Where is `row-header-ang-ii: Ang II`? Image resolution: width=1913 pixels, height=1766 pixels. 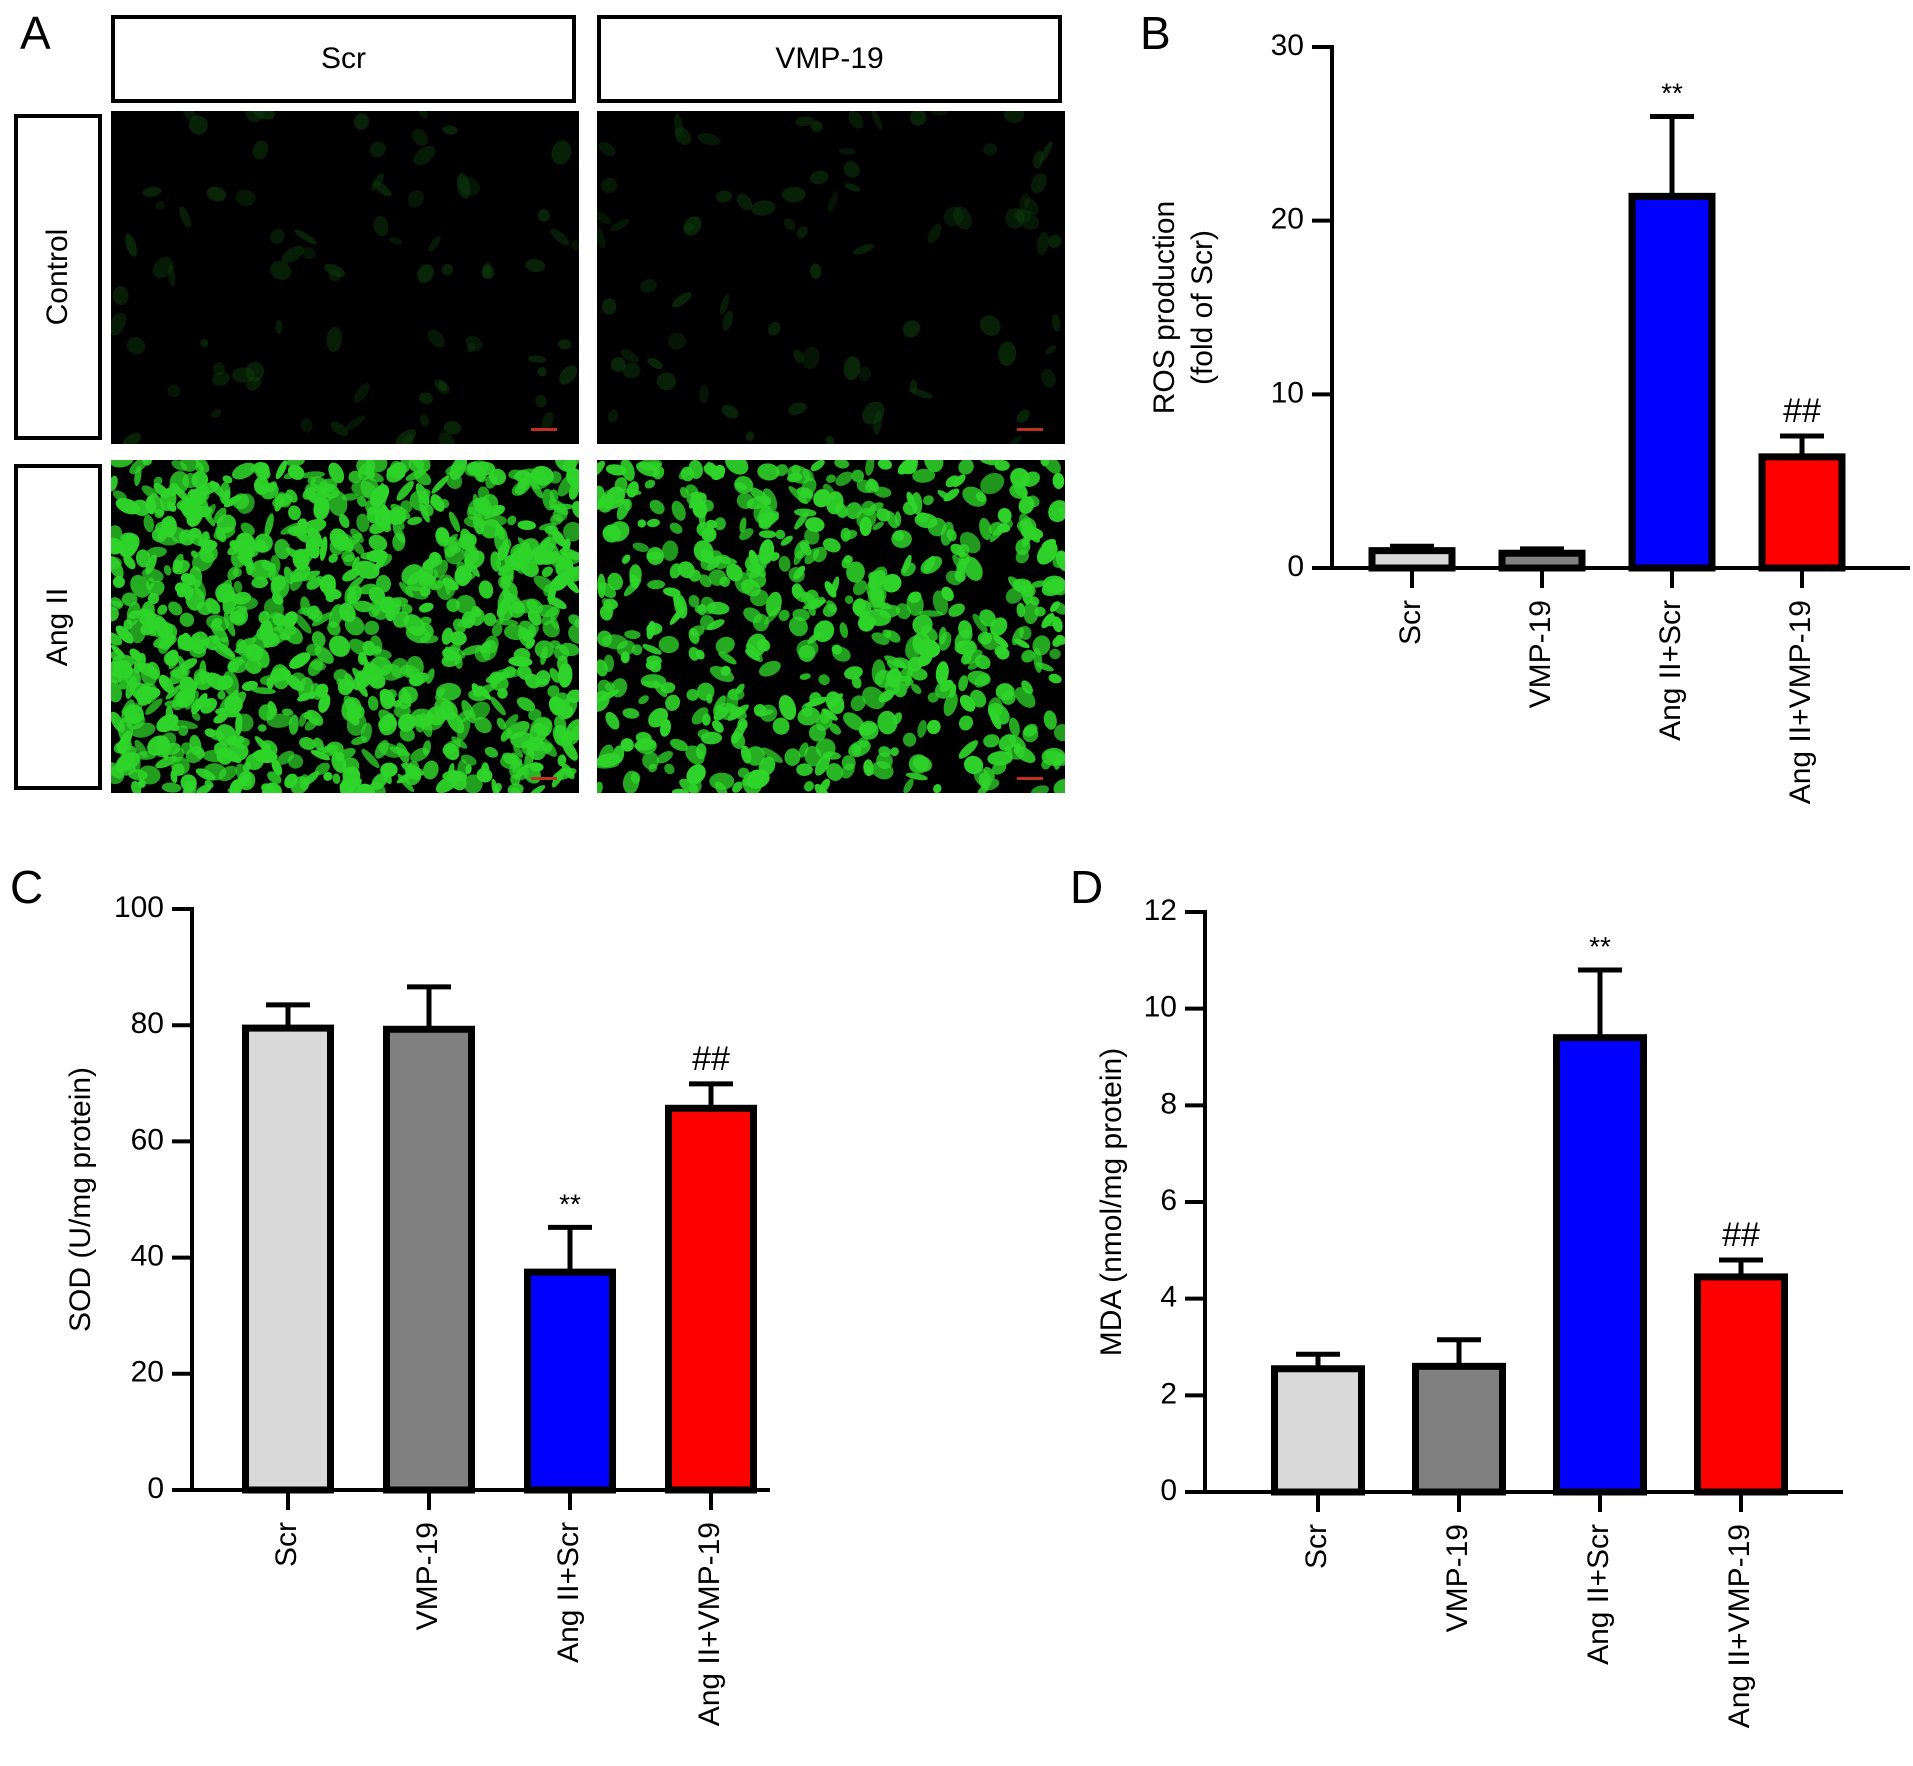
row-header-ang-ii: Ang II is located at coordinates (58, 627).